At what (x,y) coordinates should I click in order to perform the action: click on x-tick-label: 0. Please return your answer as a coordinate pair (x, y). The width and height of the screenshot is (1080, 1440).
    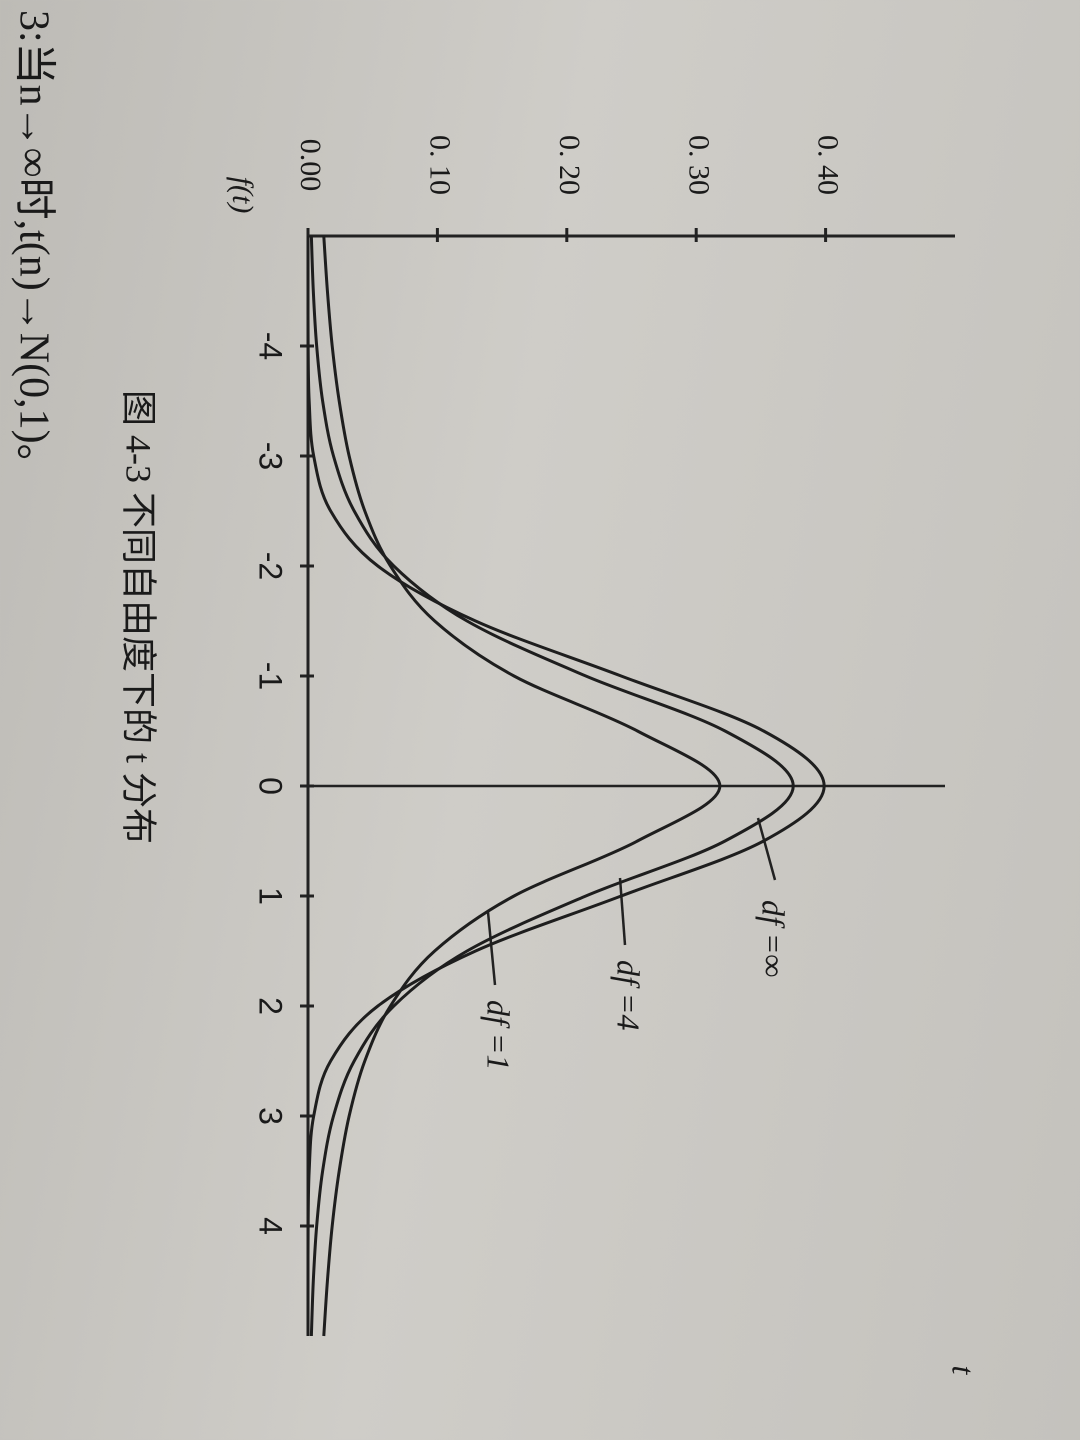
    Looking at the image, I should click on (271, 786).